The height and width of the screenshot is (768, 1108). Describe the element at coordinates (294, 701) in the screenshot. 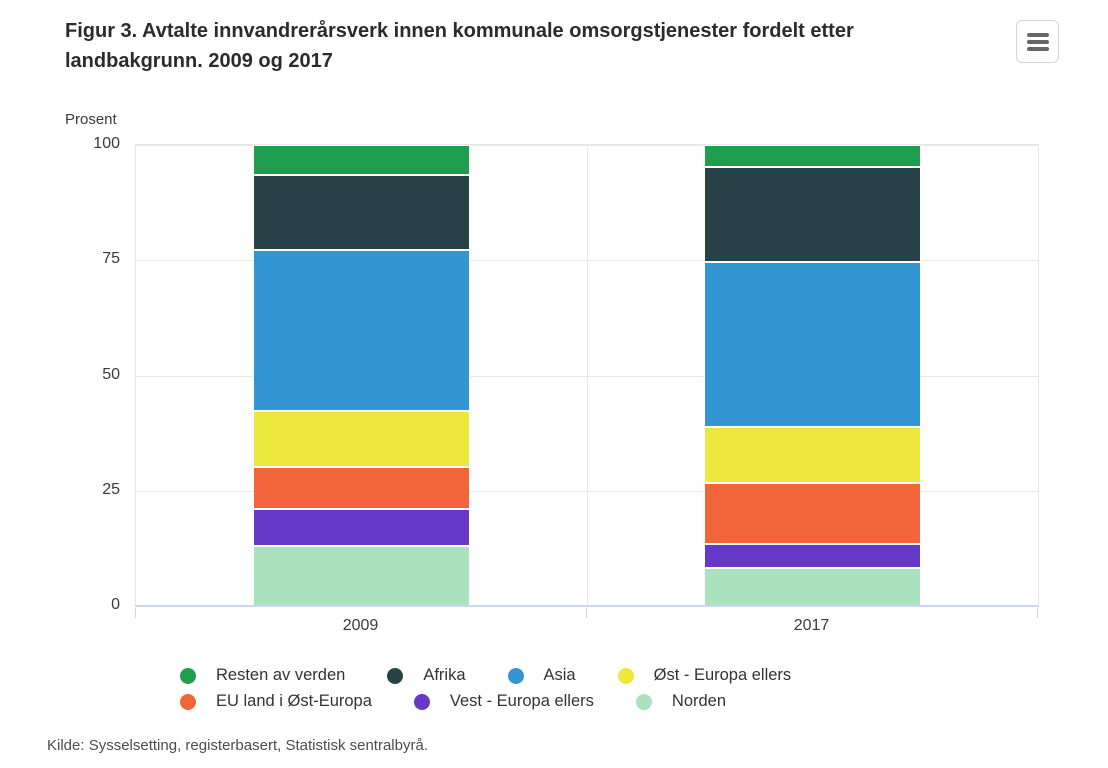

I see `legend-label: EU land i Øst-Europa` at that location.